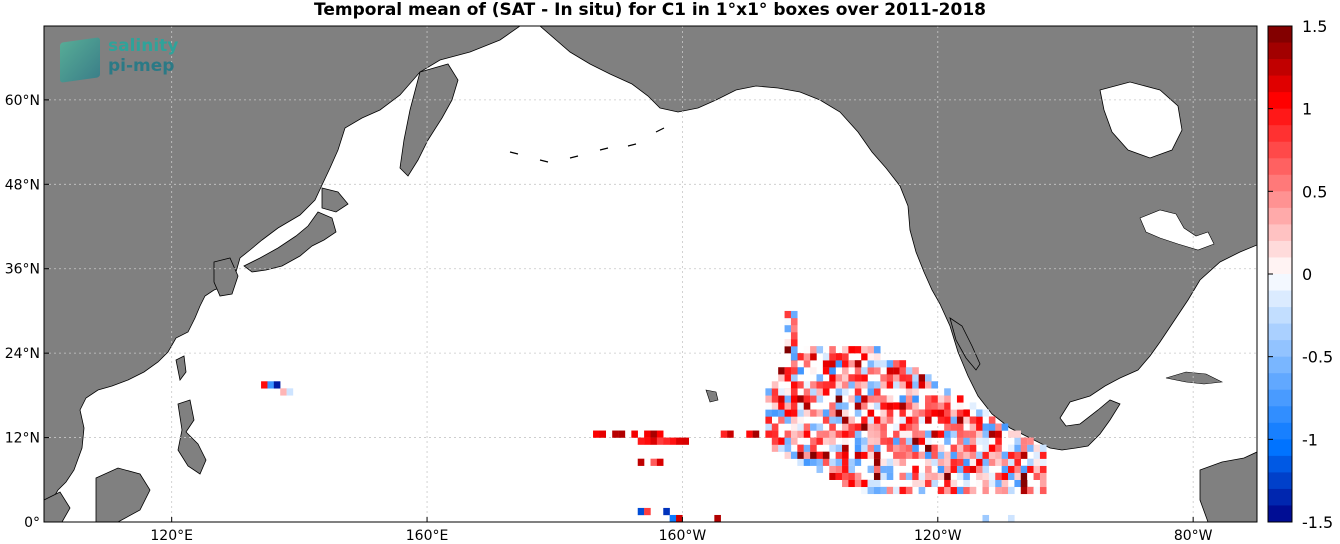 The width and height of the screenshot is (1340, 544). Describe the element at coordinates (171, 536) in the screenshot. I see `lon-tick-label: 120°E` at that location.